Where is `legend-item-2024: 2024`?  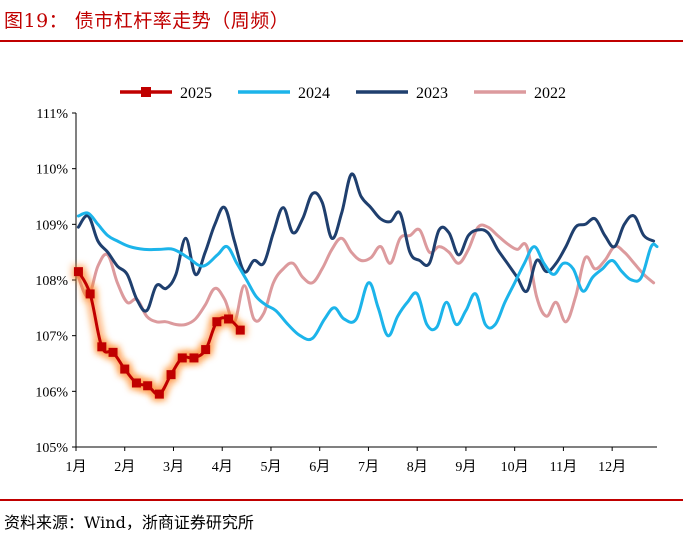 legend-item-2024: 2024 is located at coordinates (284, 93).